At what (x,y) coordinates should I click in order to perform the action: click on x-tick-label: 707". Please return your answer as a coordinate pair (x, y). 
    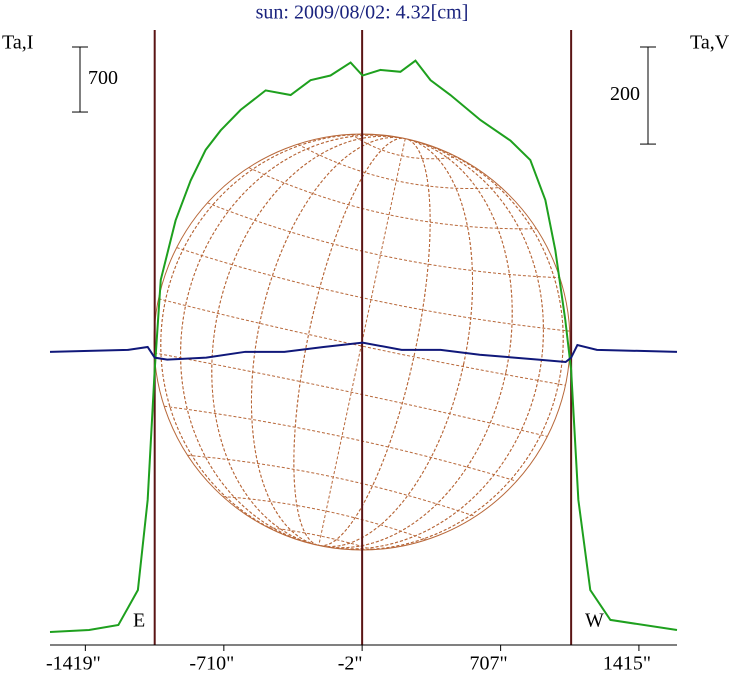
    Looking at the image, I should click on (489, 664).